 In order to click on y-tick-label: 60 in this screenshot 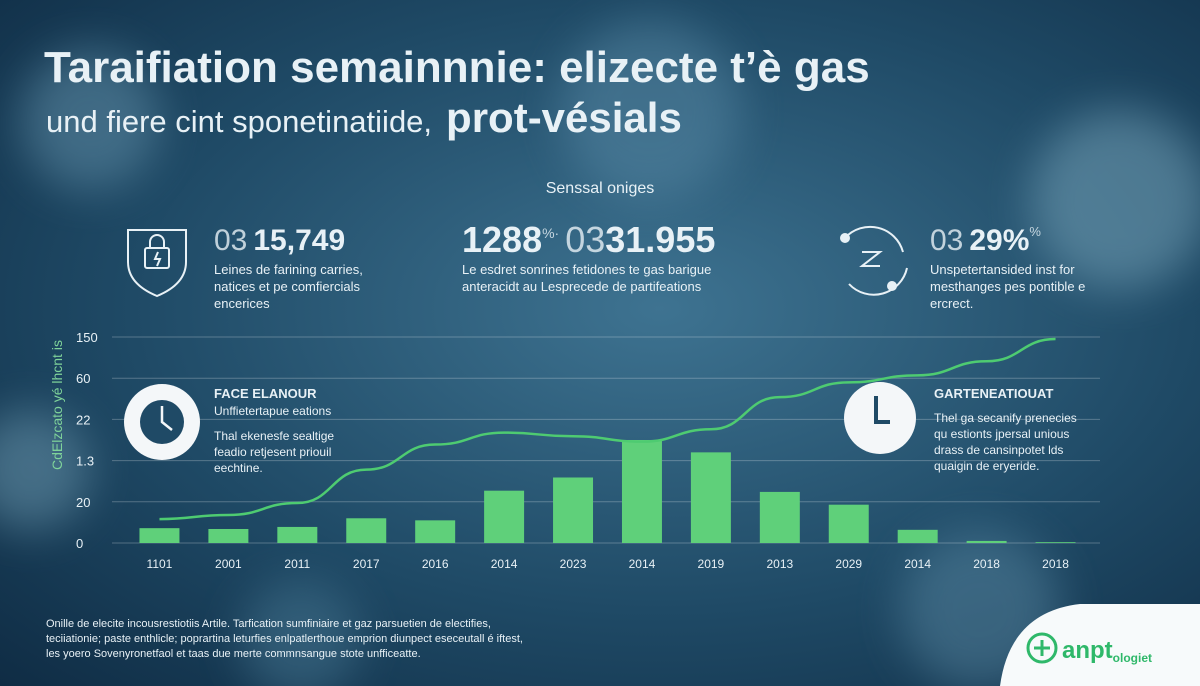, I will do `click(83, 378)`.